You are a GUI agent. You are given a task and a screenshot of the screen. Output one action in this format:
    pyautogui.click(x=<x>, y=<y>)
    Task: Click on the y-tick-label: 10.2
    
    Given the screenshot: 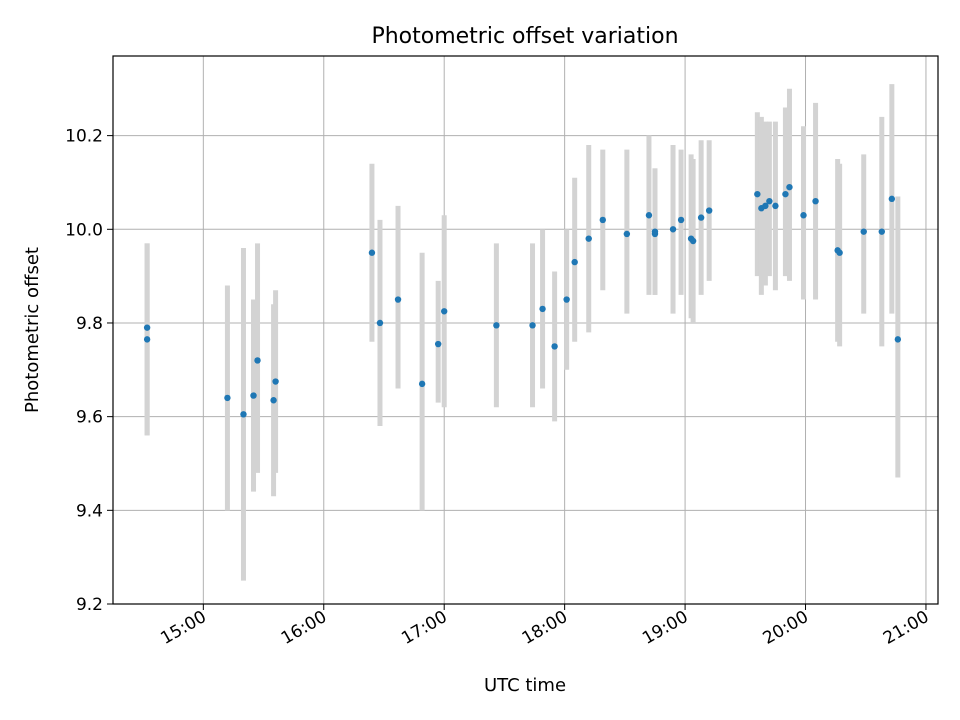 What is the action you would take?
    pyautogui.click(x=84, y=137)
    